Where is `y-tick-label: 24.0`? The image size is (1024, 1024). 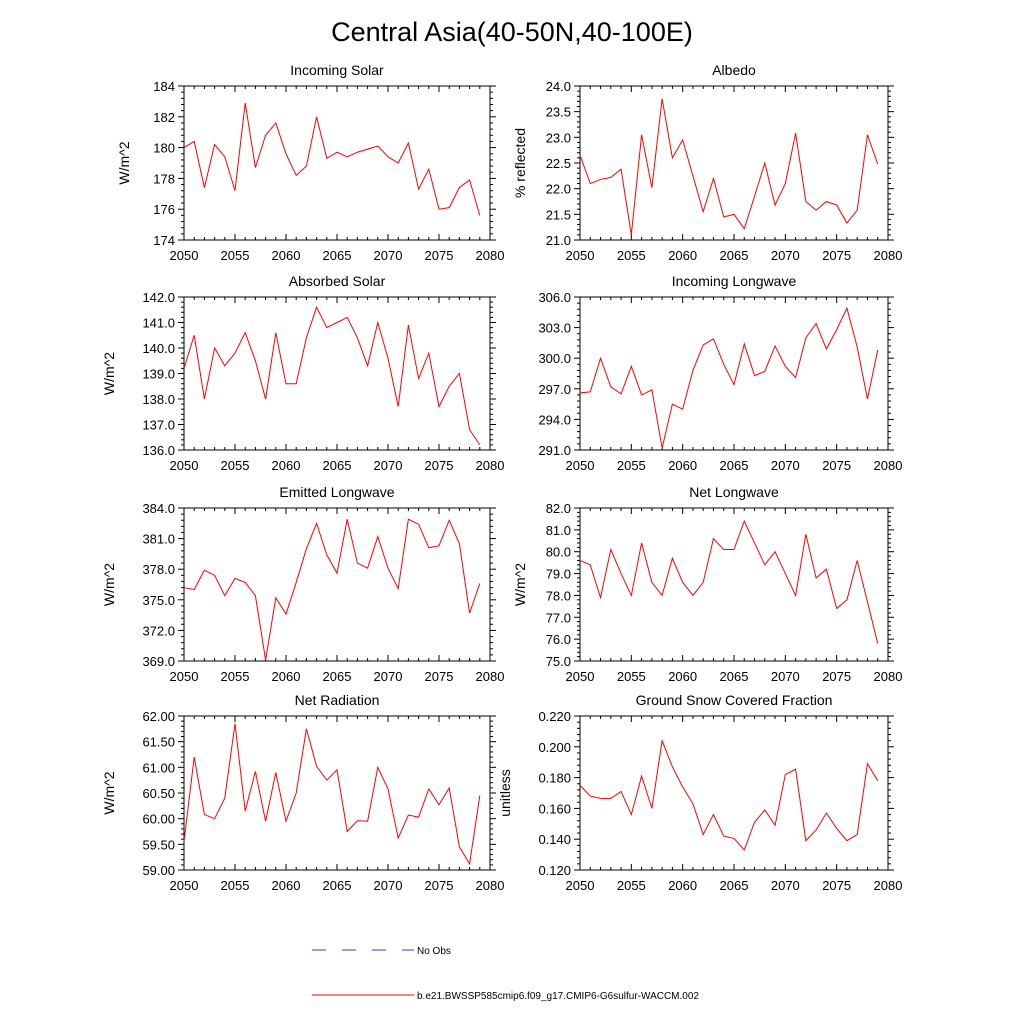
y-tick-label: 24.0 is located at coordinates (558, 86).